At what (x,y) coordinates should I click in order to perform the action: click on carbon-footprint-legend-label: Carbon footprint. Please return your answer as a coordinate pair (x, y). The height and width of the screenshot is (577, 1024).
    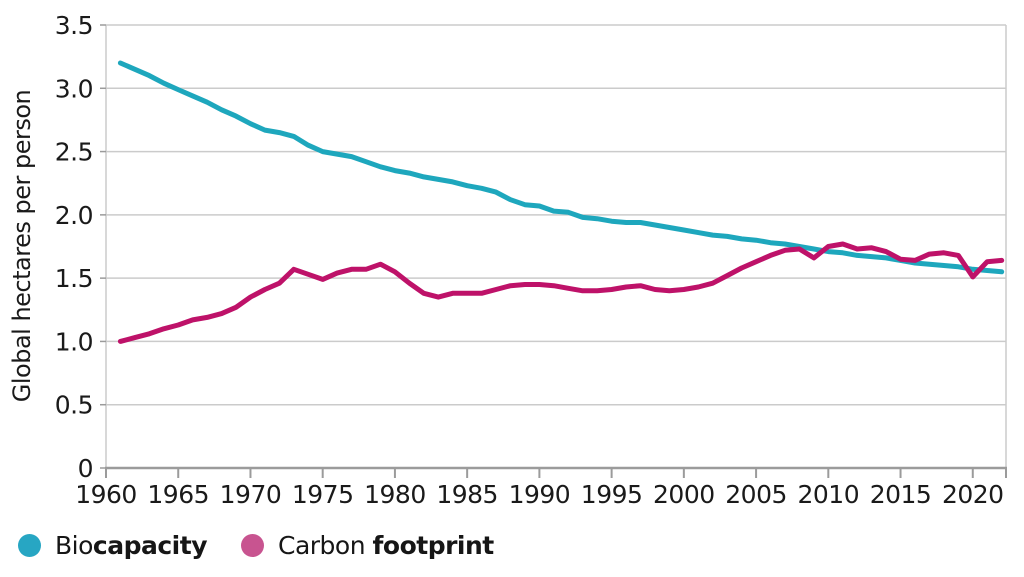
    Looking at the image, I should click on (386, 545).